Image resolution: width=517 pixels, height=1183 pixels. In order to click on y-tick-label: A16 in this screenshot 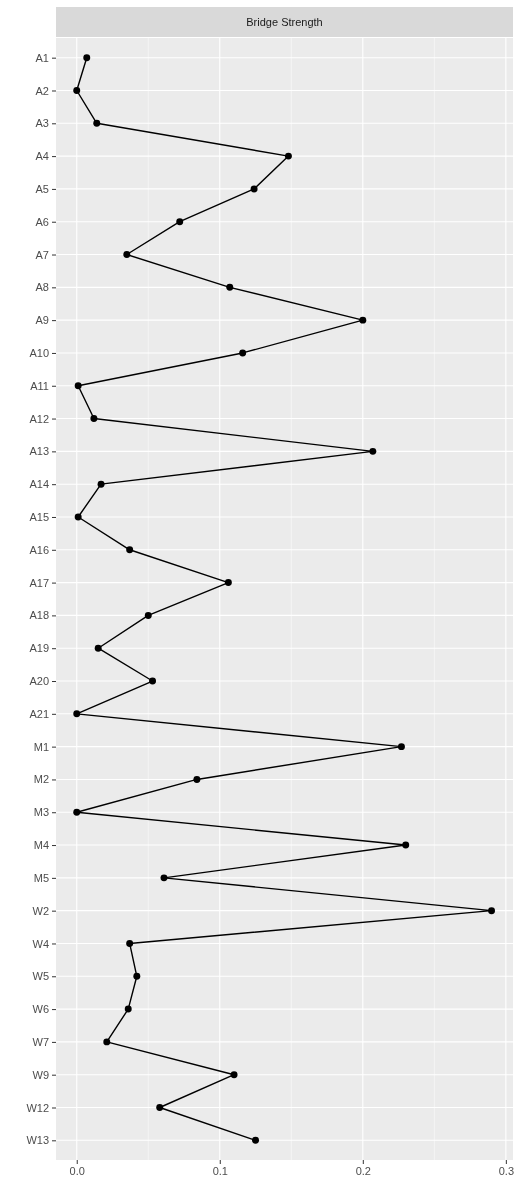, I will do `click(39, 549)`.